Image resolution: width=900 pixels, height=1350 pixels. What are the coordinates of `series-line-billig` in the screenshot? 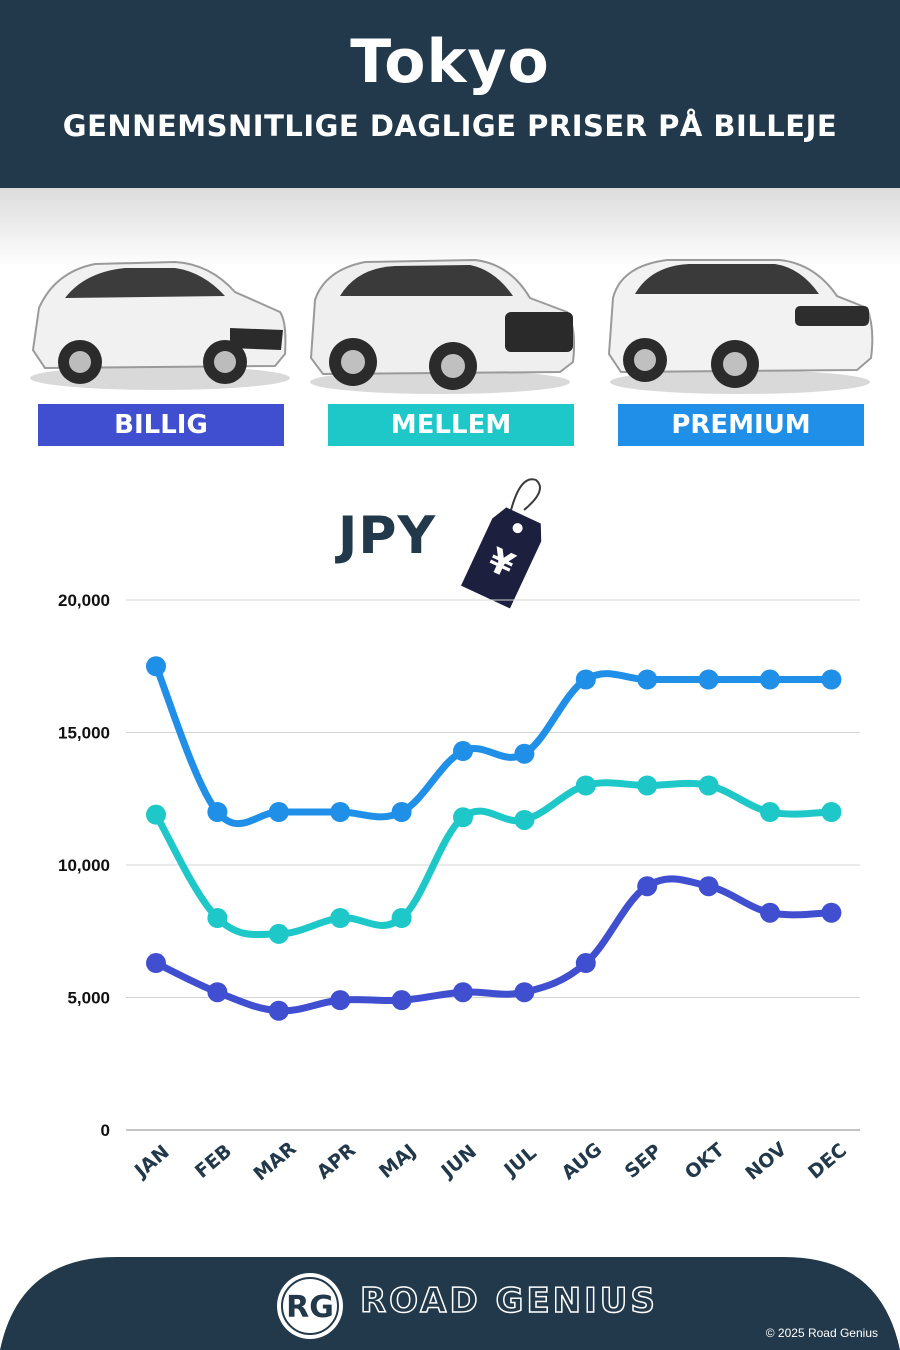 It's located at (493, 945).